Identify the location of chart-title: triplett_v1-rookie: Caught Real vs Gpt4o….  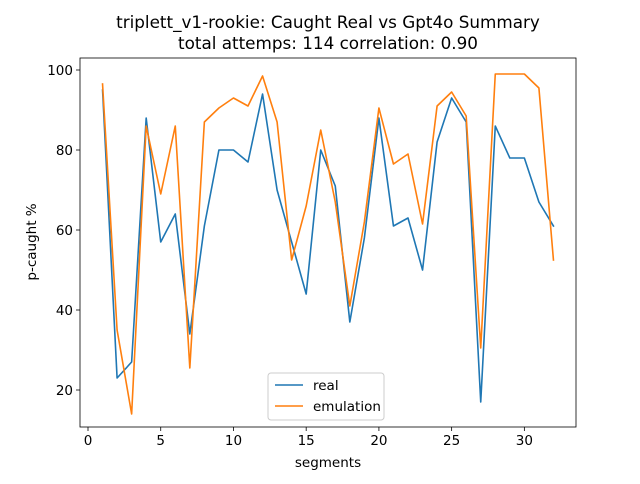
(328, 22).